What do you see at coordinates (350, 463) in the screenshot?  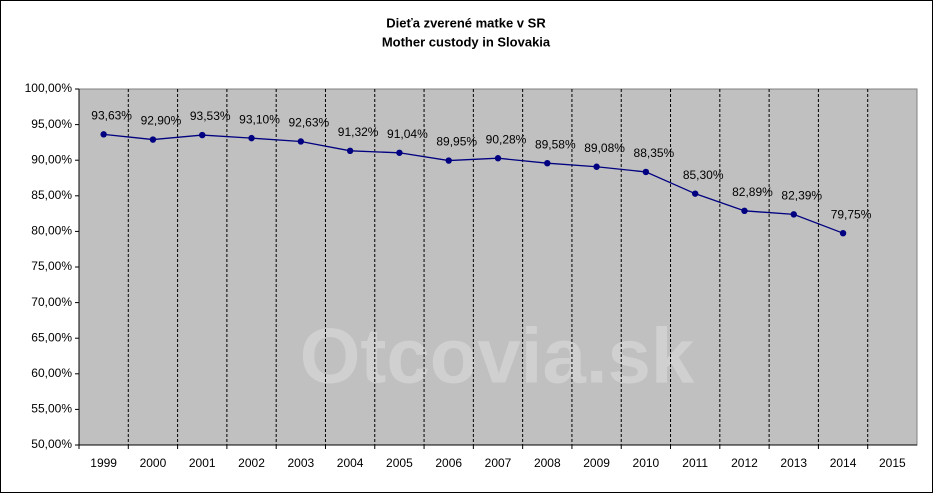 I see `x-tick-label: 2004` at bounding box center [350, 463].